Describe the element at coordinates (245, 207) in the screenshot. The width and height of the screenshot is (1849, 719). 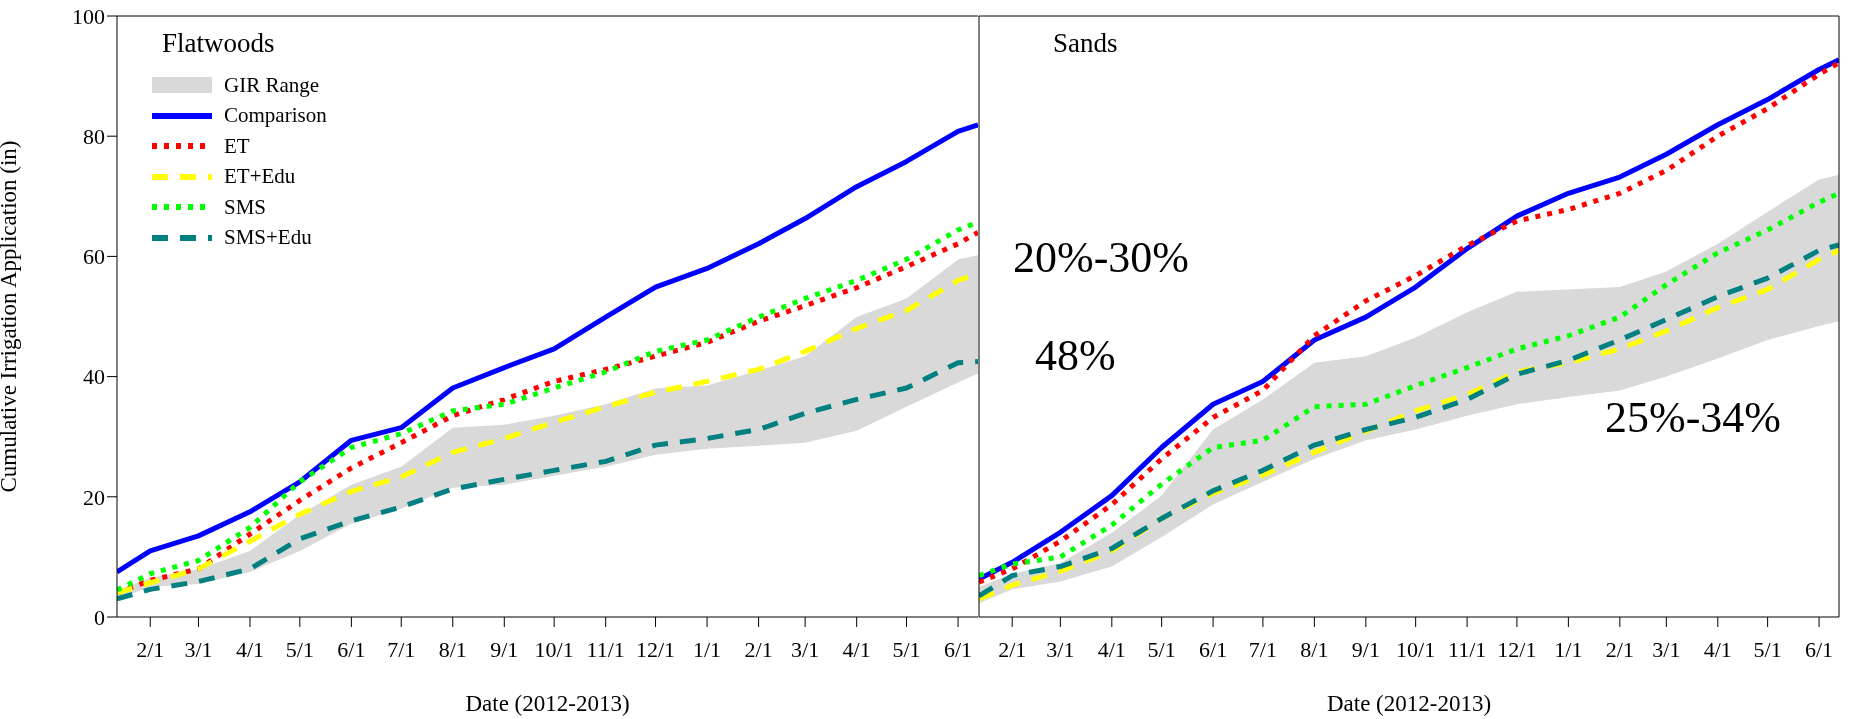
I see `legend-label: SMS` at that location.